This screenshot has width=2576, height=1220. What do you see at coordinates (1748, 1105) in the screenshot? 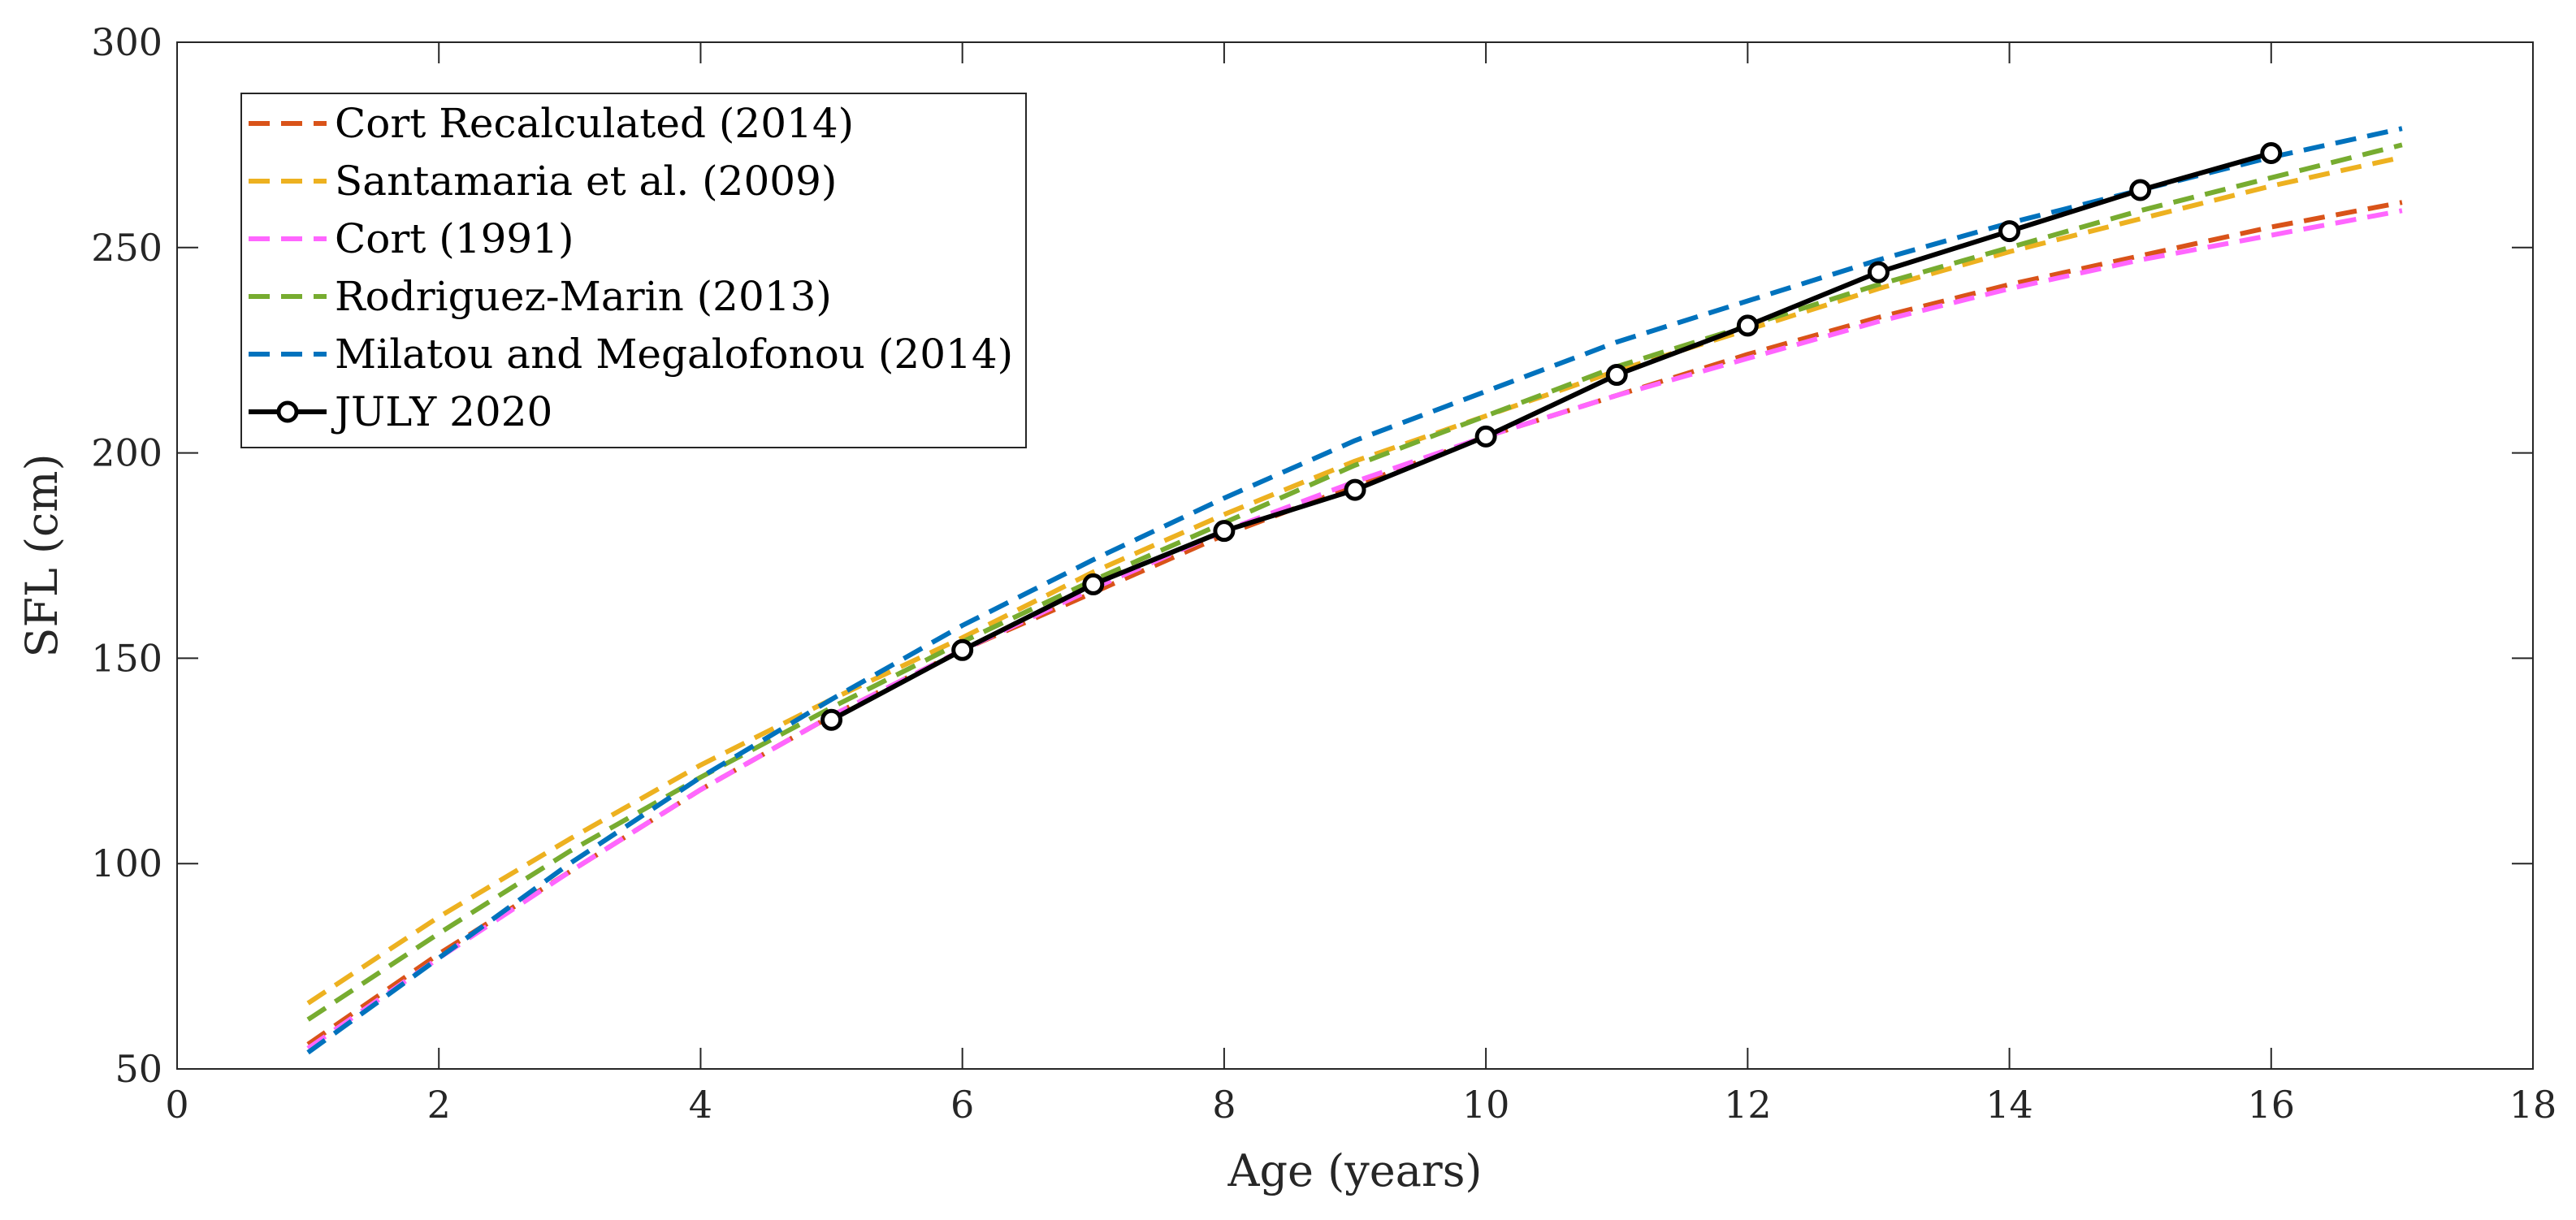
I see `x-tick-label: 12` at bounding box center [1748, 1105].